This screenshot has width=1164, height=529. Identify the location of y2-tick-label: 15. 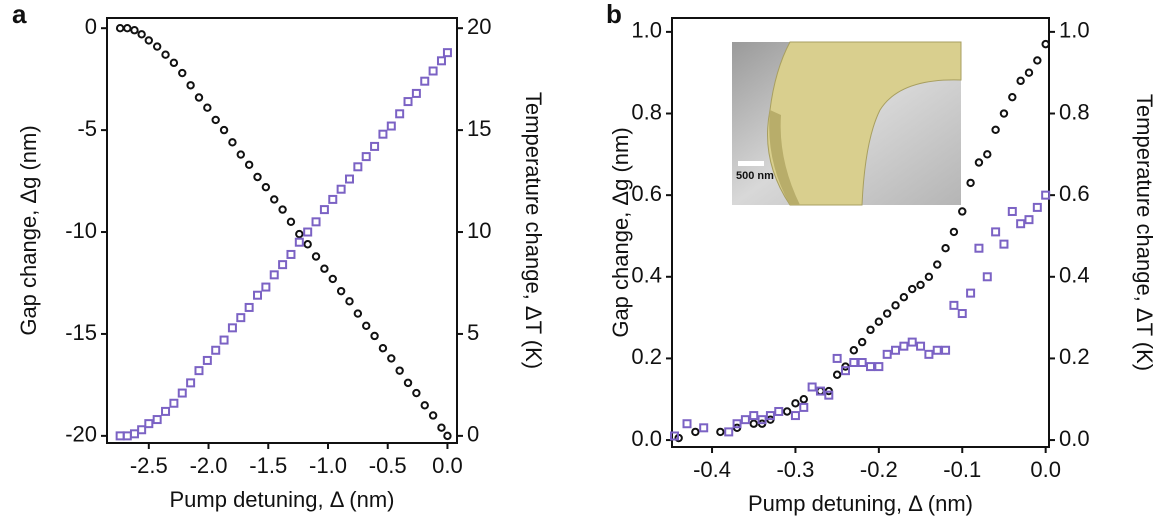
(479, 128).